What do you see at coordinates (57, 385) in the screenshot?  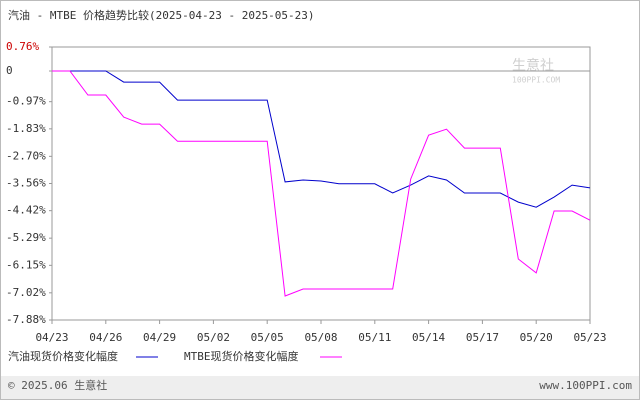 I see `footer-left: © 2025.06 生意社` at bounding box center [57, 385].